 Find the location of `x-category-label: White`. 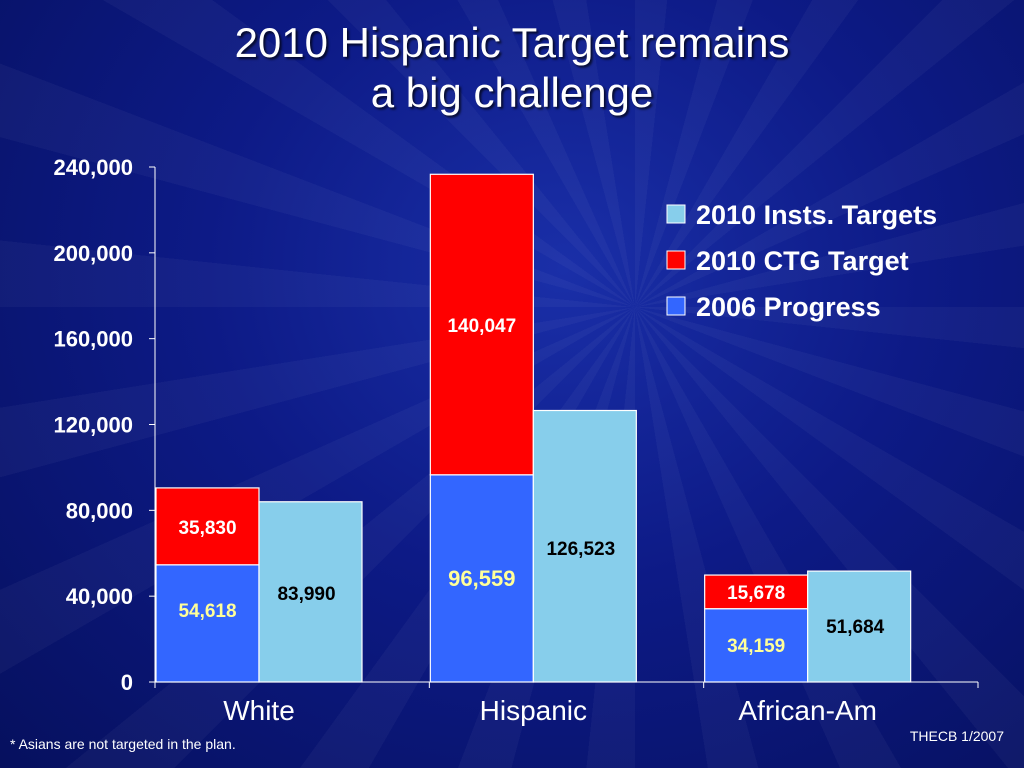

x-category-label: White is located at coordinates (259, 710).